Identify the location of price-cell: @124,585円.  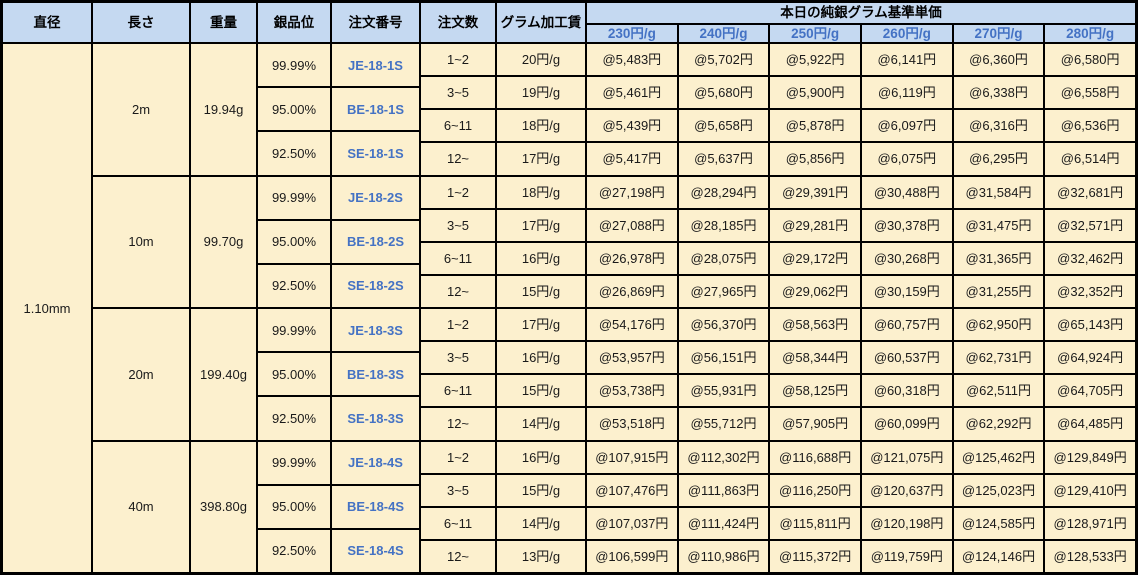
(998, 523).